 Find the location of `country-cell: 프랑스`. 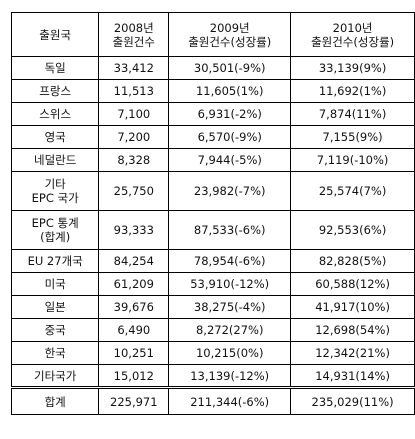

country-cell: 프랑스 is located at coordinates (55, 91).